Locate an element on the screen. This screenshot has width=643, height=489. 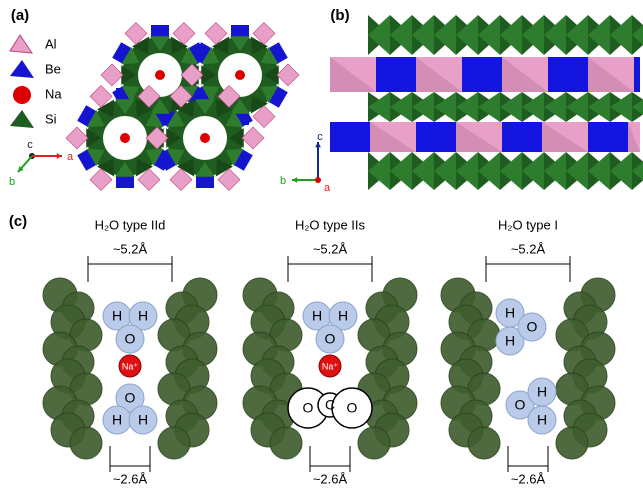
label: Na is located at coordinates (53, 93).